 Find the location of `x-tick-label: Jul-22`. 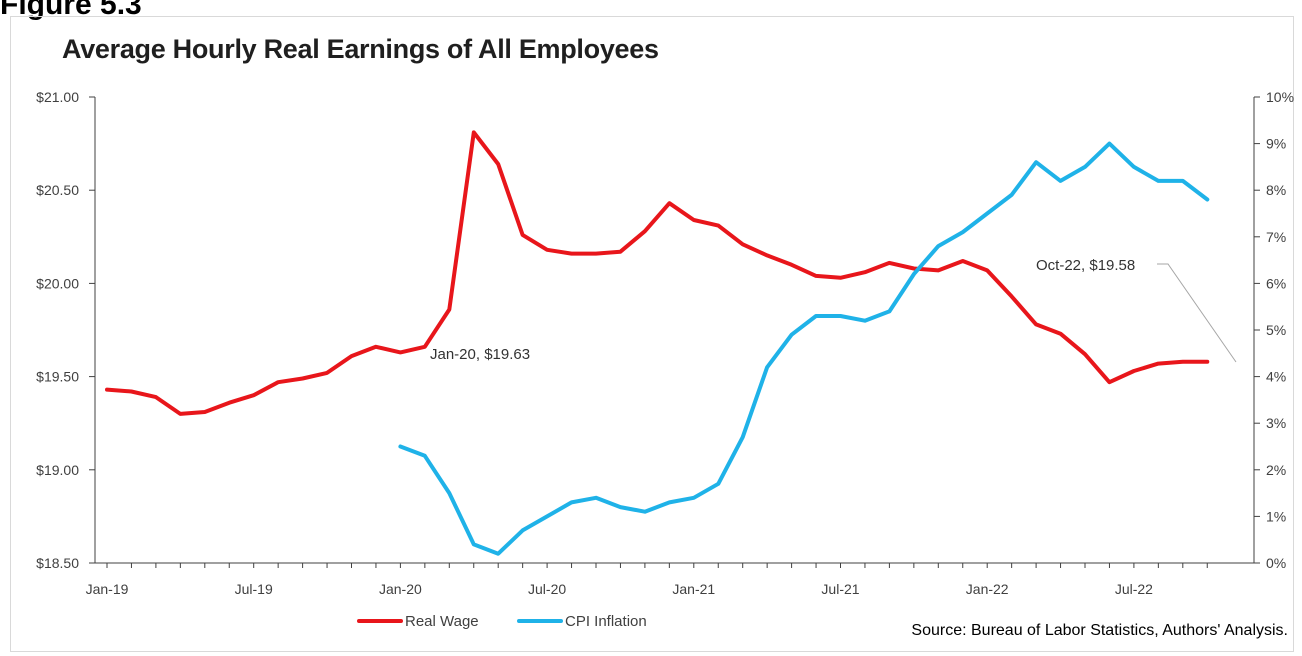

x-tick-label: Jul-22 is located at coordinates (1134, 589).